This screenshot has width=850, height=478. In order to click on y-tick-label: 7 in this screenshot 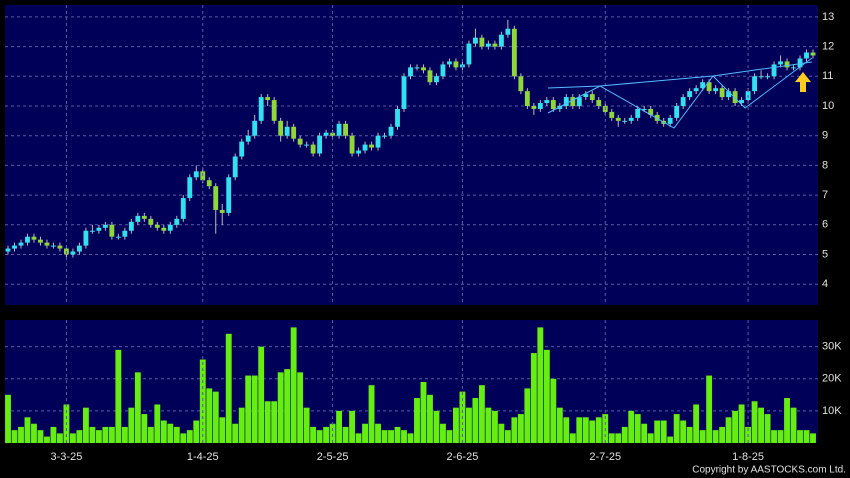, I will do `click(825, 195)`.